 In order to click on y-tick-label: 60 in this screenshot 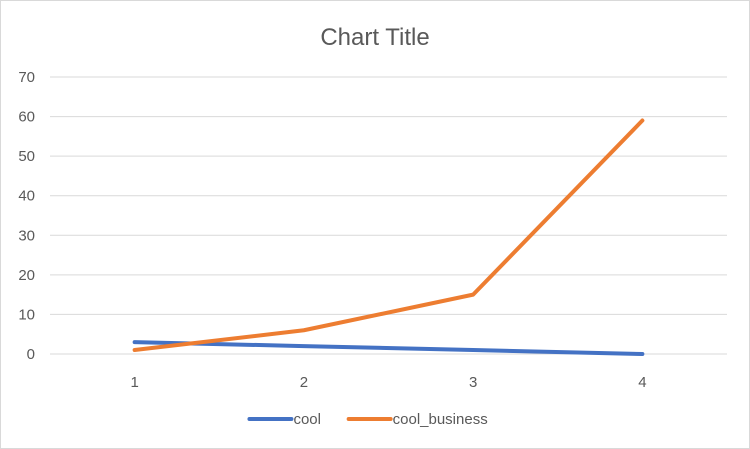, I will do `click(26, 117)`.